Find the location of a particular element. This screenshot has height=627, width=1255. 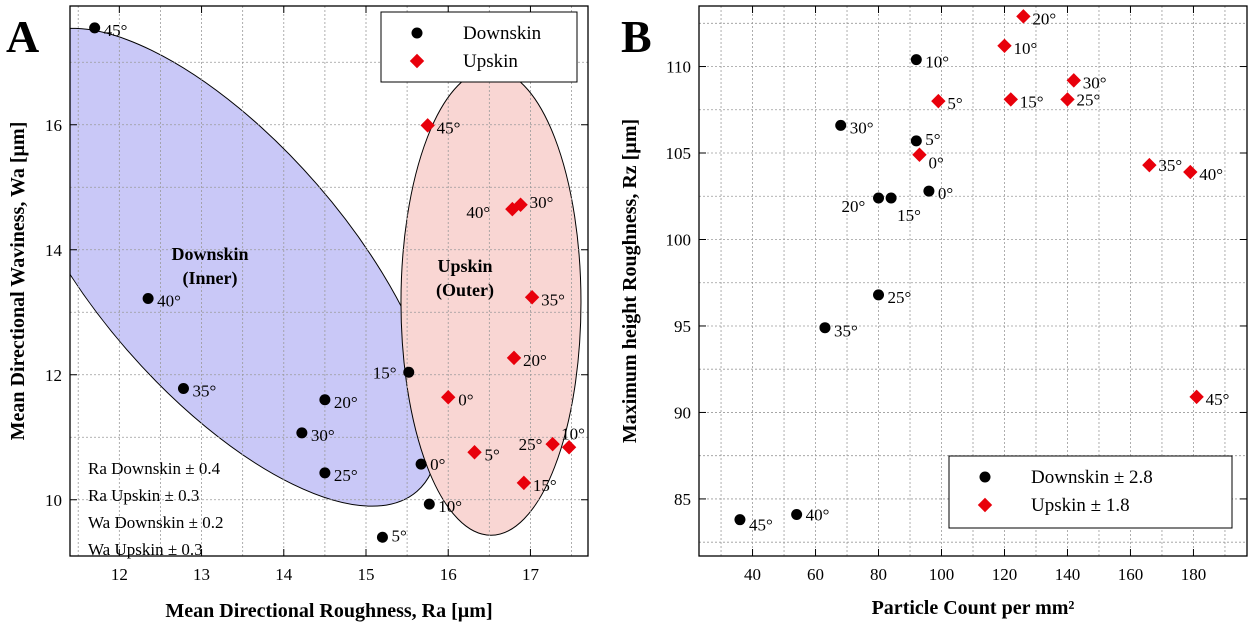

legend-box is located at coordinates (1090, 492).